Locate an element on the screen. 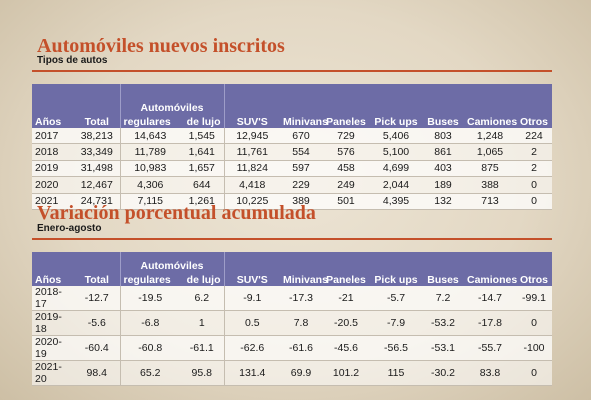 The image size is (591, 400). table-cell: 2018-17 is located at coordinates (53, 298).